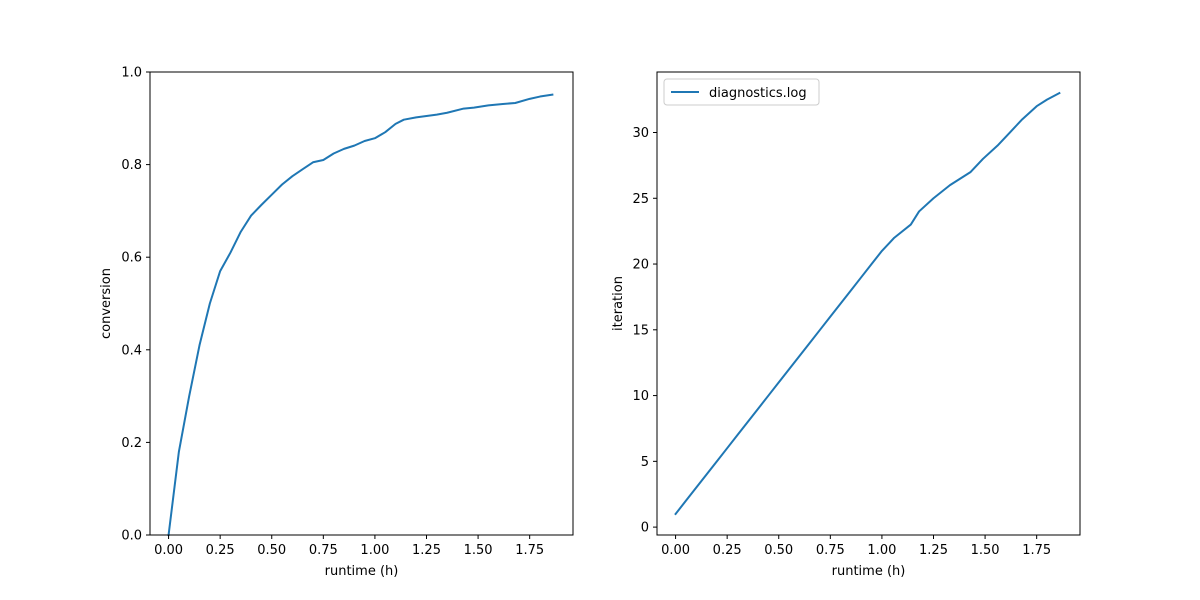 The image size is (1200, 600). Describe the element at coordinates (618, 303) in the screenshot. I see `y-axis-label: iteration` at that location.